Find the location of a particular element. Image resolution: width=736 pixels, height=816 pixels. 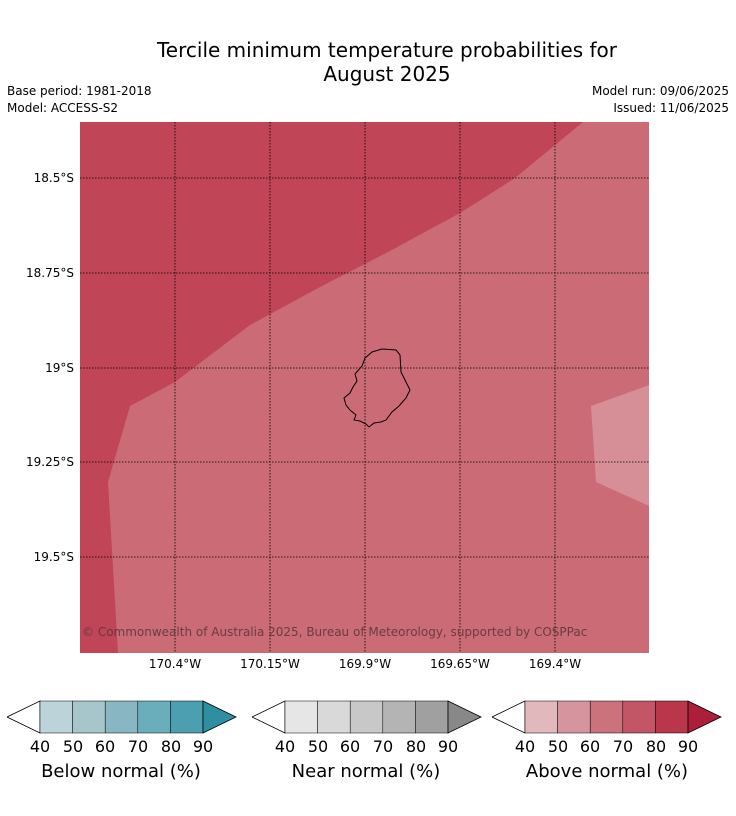

lat-label-4: 19.25°S is located at coordinates (50, 462).